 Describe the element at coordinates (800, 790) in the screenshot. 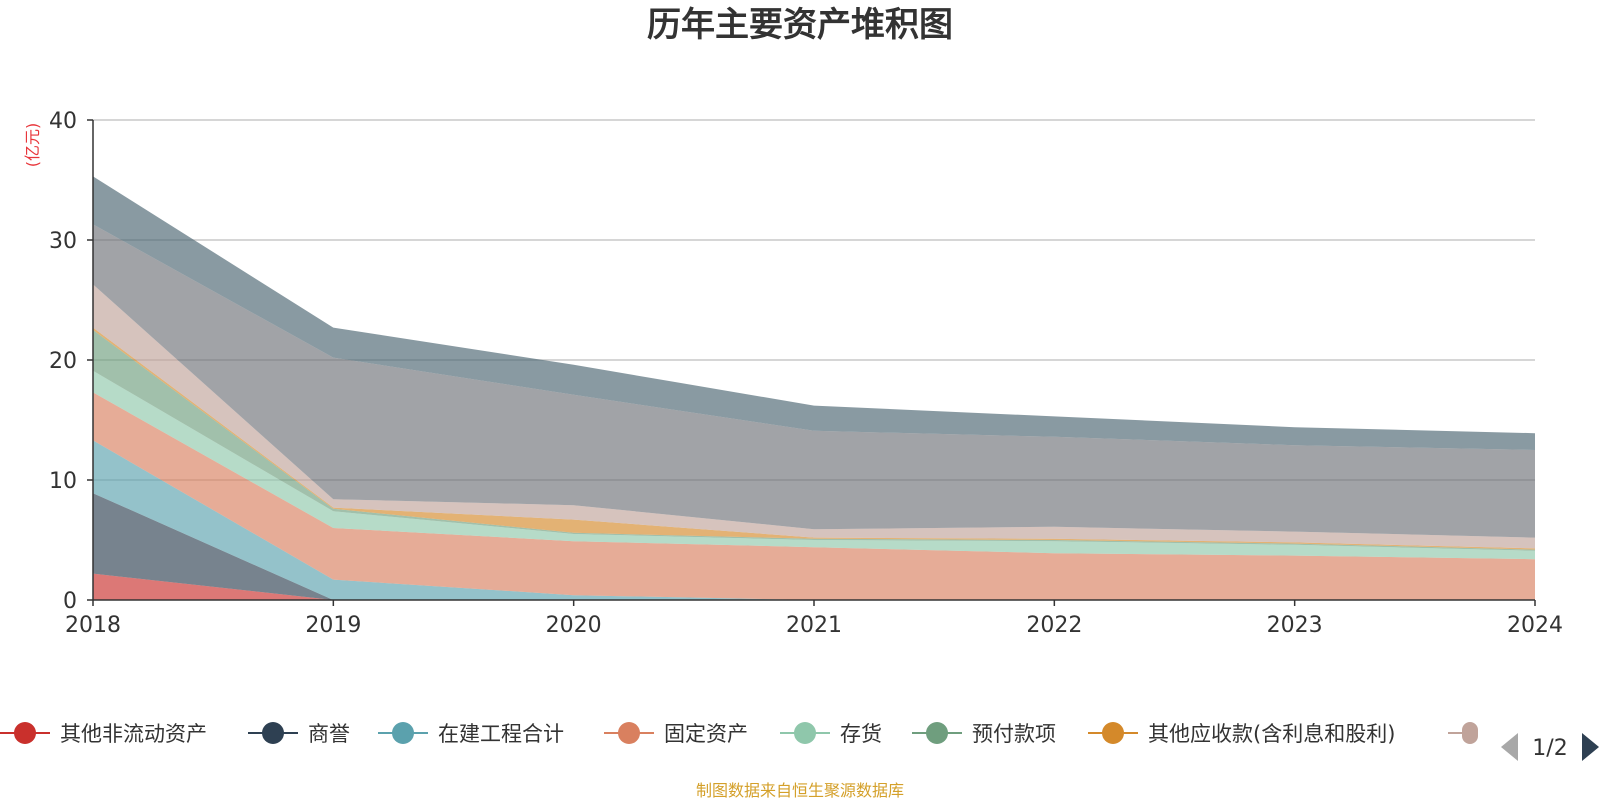

I see `data-source-note: 制图数据来自恒生聚源数据库` at that location.